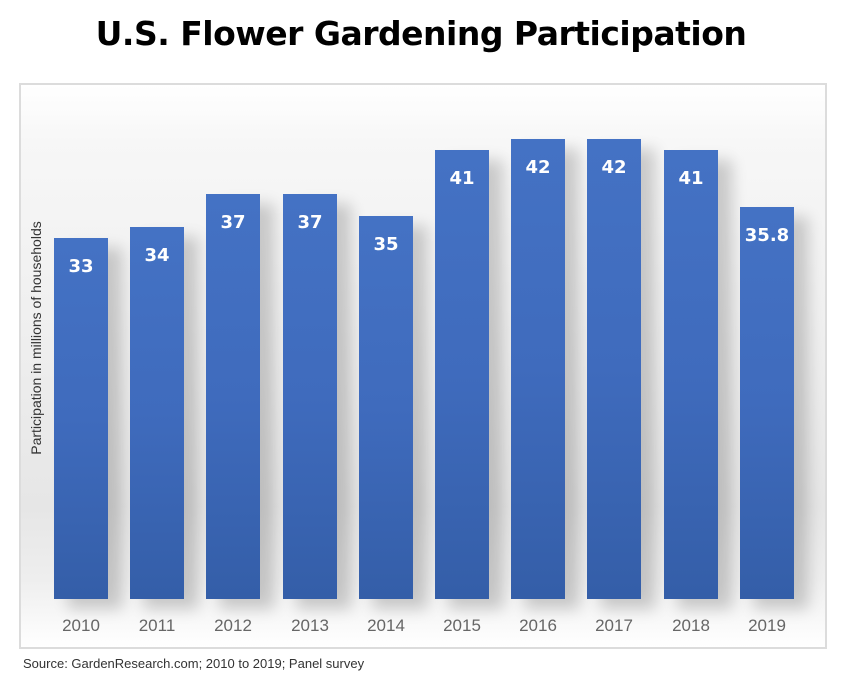 Image resolution: width=842 pixels, height=686 pixels. What do you see at coordinates (386, 625) in the screenshot?
I see `x-tick-label: 2014` at bounding box center [386, 625].